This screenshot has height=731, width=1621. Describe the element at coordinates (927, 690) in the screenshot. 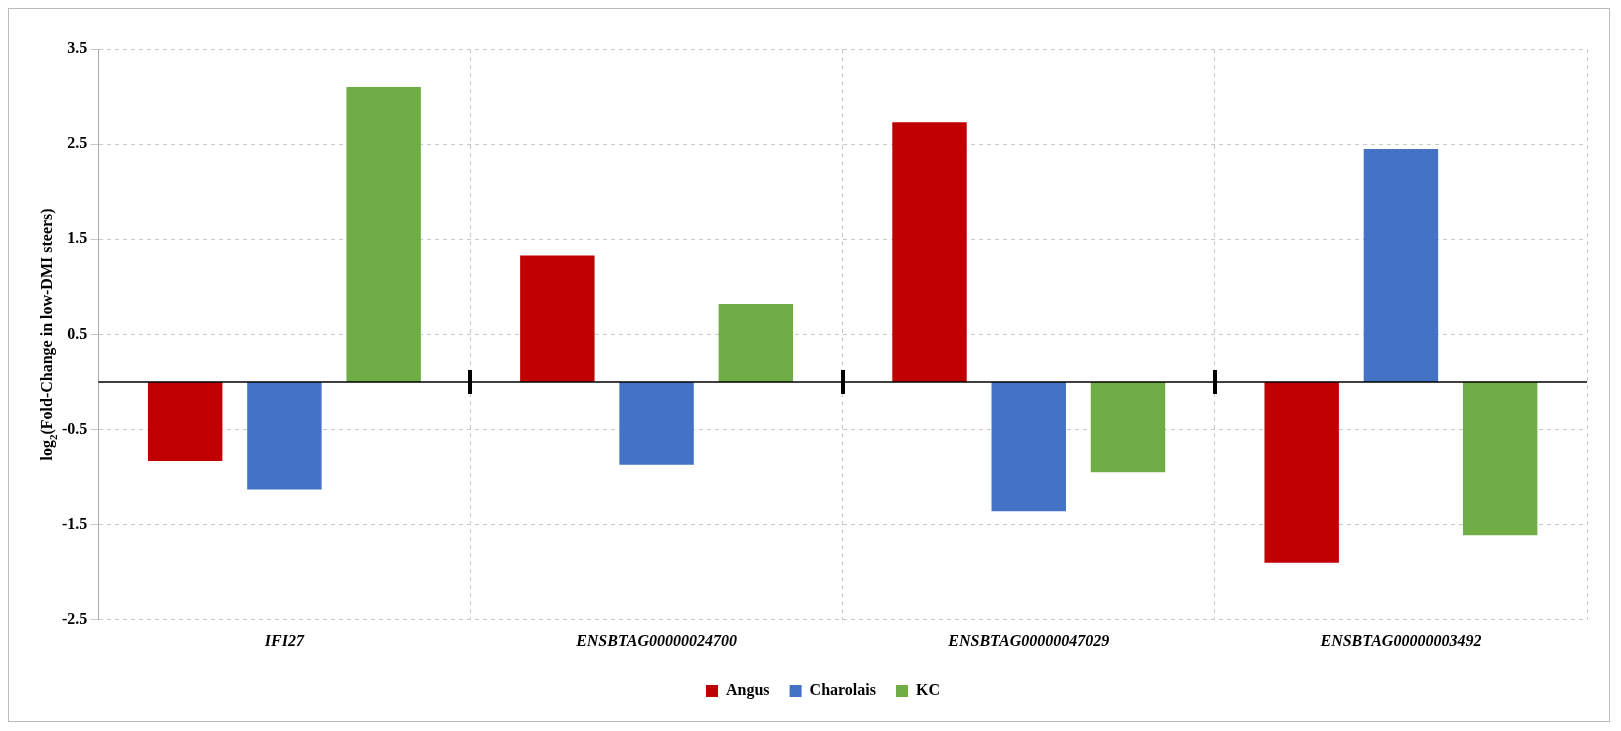

I see `legend-label: KC` at that location.